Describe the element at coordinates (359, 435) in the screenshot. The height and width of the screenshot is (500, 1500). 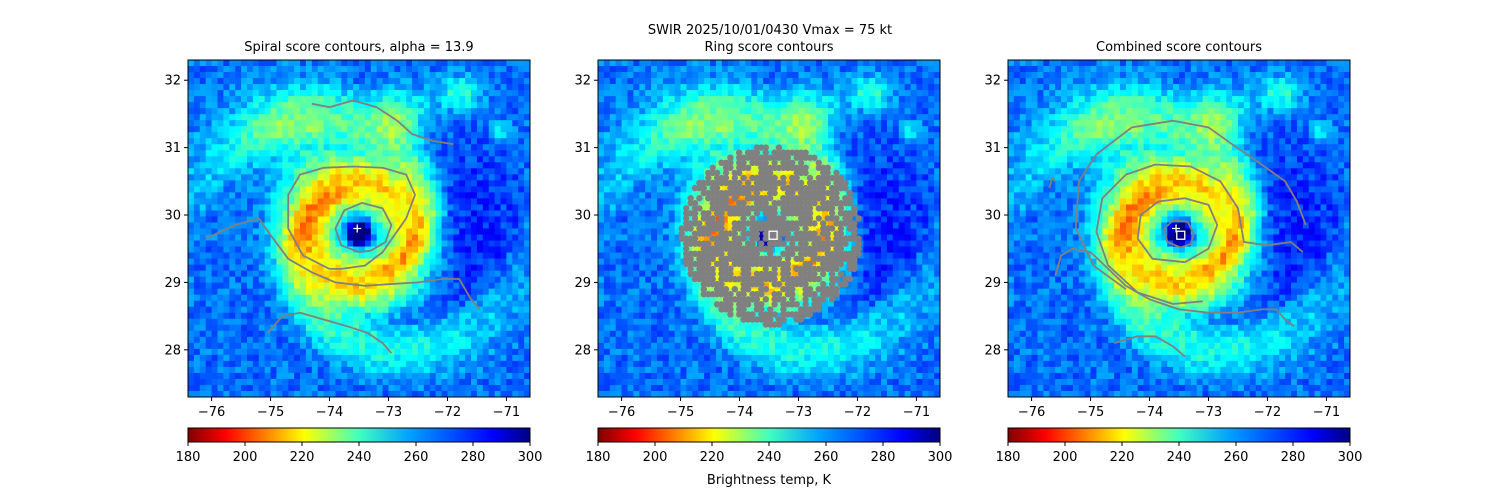
I see `colorbar` at that location.